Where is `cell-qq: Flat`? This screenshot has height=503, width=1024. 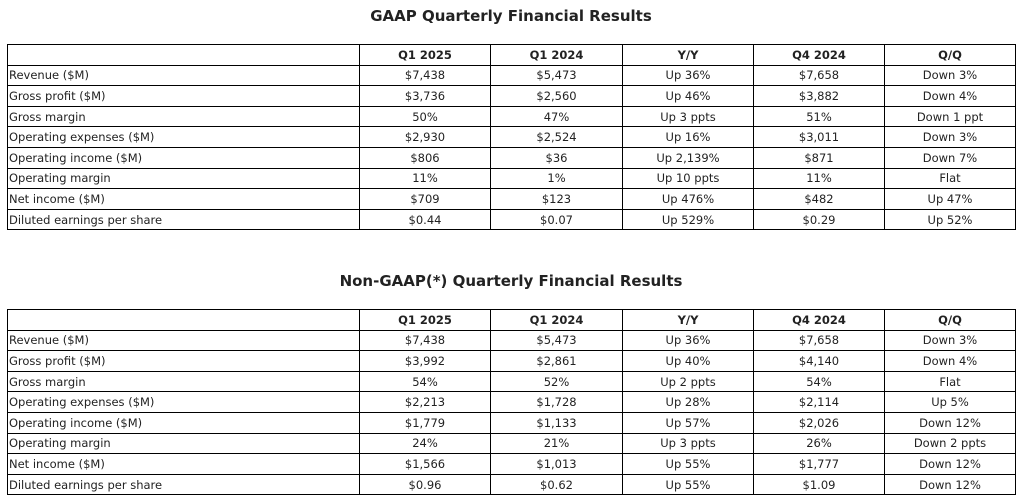 cell-qq: Flat is located at coordinates (950, 178).